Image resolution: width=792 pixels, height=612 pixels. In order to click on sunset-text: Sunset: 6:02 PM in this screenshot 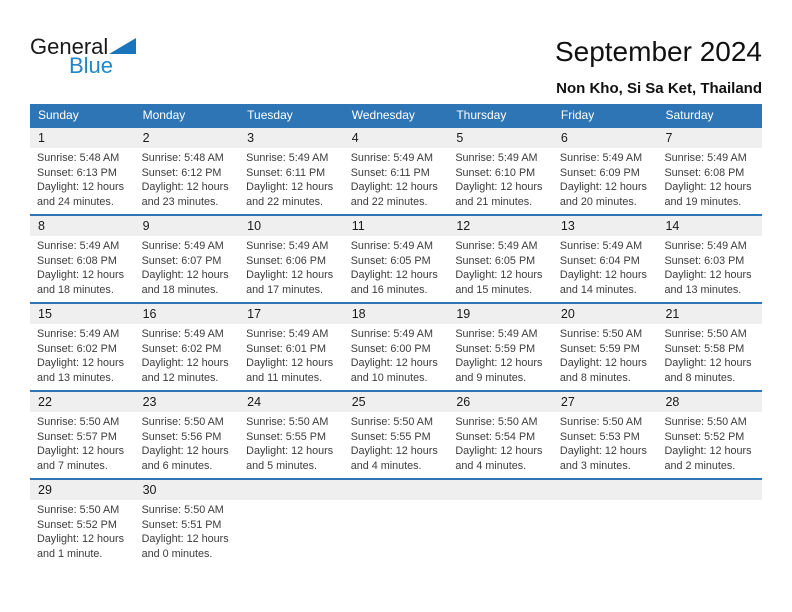, I will do `click(181, 348)`.